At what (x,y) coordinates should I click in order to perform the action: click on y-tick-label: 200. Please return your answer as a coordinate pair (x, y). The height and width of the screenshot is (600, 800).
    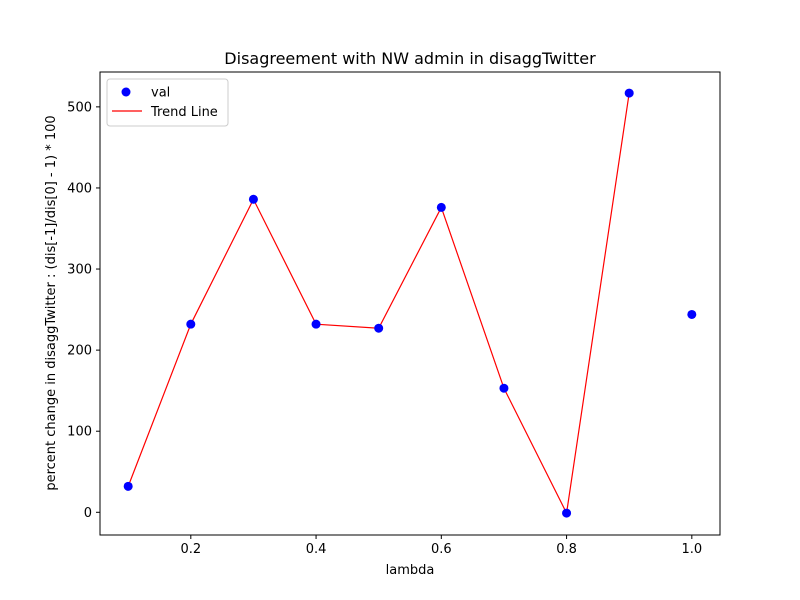
    Looking at the image, I should click on (79, 351).